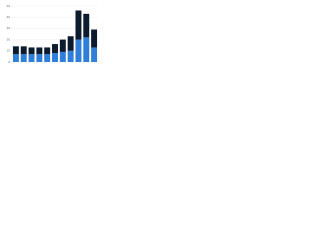 The width and height of the screenshot is (320, 240). Describe the element at coordinates (52, 34) in the screenshot. I see `chart: 0 10 20 30 40 50` at that location.